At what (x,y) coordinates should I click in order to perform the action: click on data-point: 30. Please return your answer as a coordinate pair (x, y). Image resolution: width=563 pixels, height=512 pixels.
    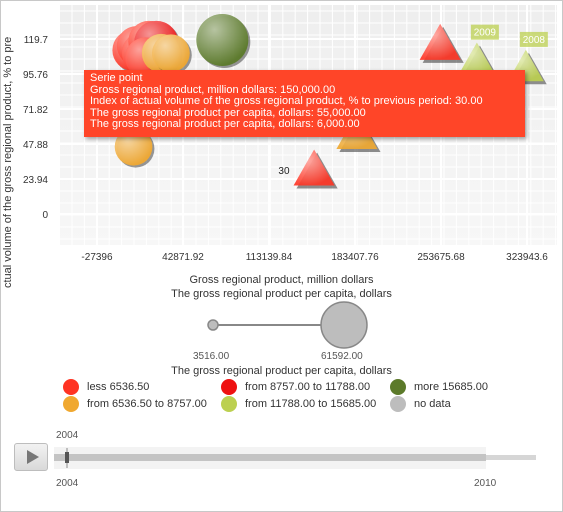
    Looking at the image, I should click on (308, 169).